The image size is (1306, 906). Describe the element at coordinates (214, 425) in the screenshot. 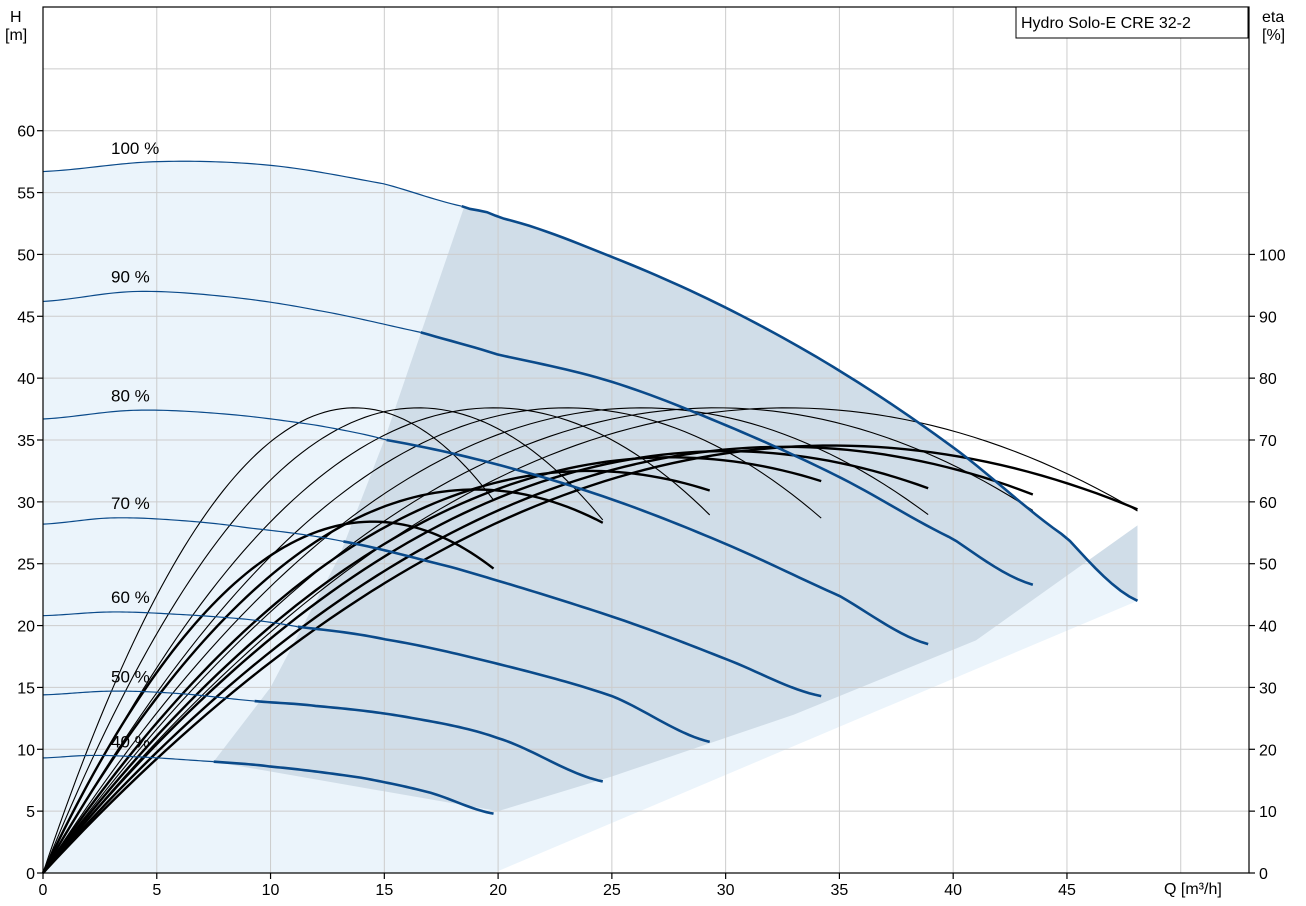

I see `head-curve-80-thin` at that location.